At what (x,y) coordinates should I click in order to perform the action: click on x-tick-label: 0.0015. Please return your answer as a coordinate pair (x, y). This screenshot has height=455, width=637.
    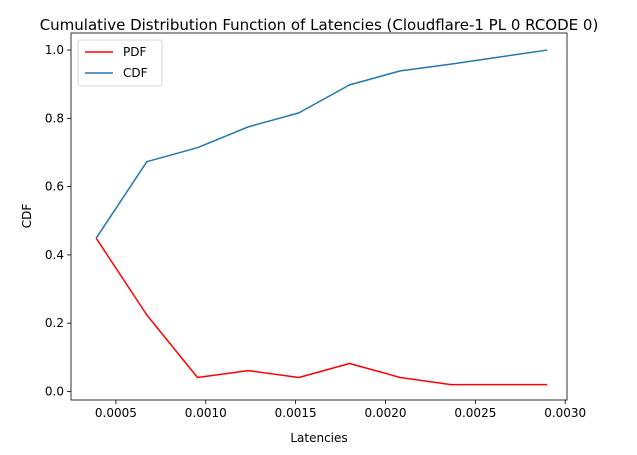
    Looking at the image, I should click on (296, 413).